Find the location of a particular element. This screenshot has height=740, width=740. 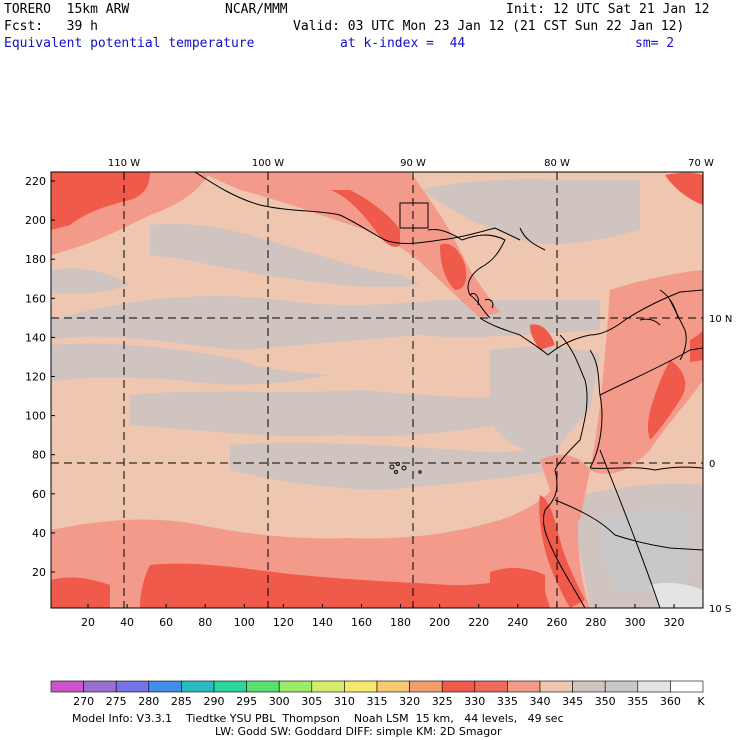

x-tick-label: 140 is located at coordinates (322, 622).